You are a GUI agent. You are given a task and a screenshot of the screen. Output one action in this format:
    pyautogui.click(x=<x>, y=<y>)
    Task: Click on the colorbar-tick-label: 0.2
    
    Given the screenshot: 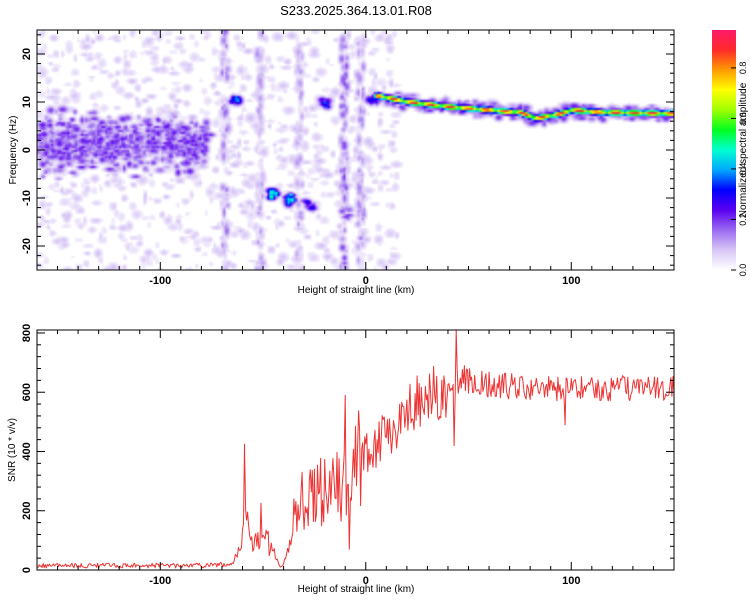 What is the action you would take?
    pyautogui.click(x=743, y=219)
    